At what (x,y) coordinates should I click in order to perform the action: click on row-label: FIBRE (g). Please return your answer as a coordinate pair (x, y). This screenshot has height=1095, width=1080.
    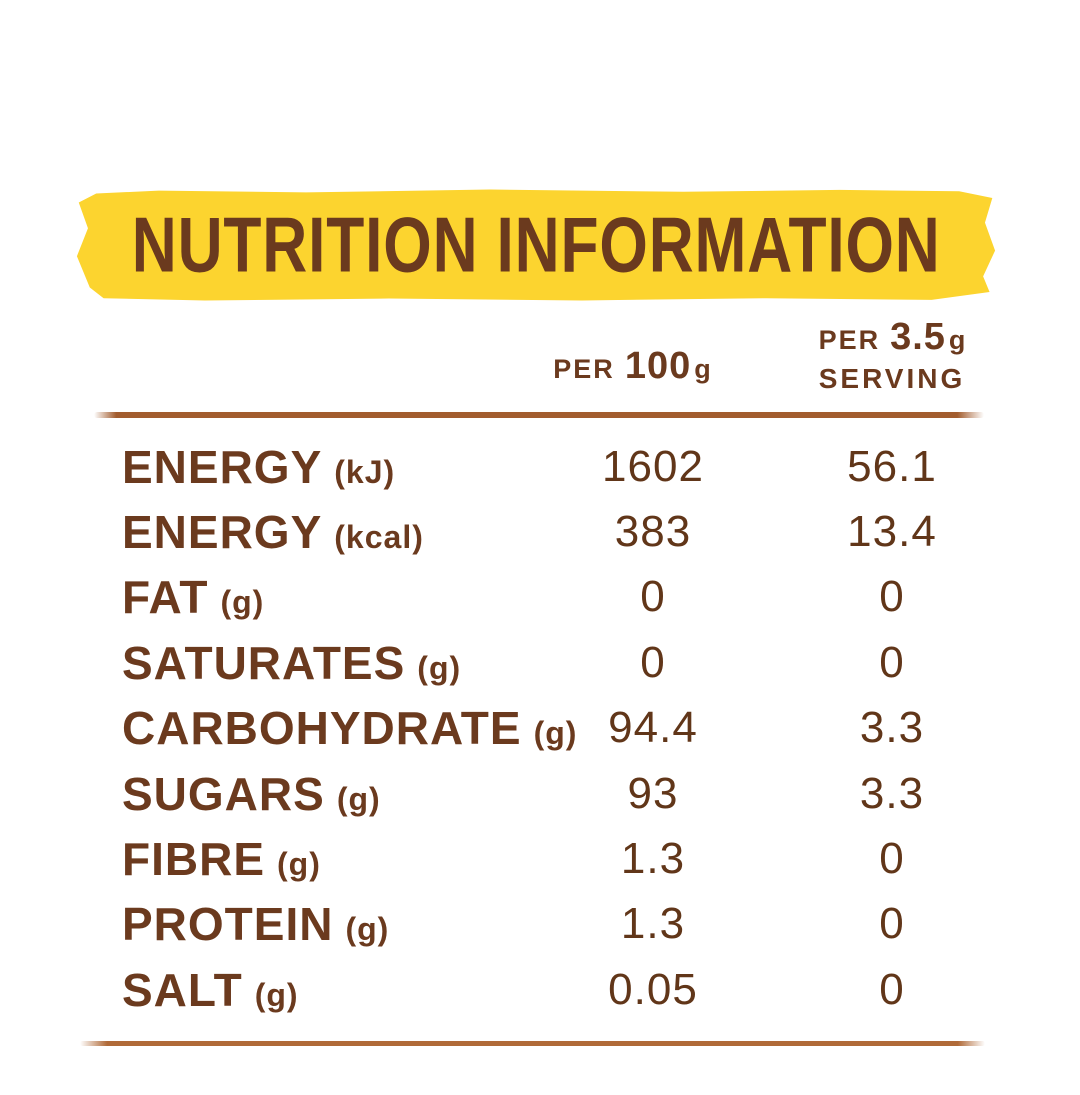
    Looking at the image, I should click on (221, 859).